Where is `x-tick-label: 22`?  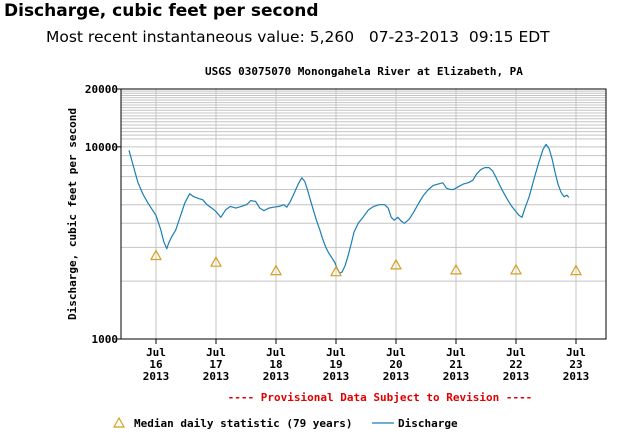
x-tick-label: 22 is located at coordinates (515, 364).